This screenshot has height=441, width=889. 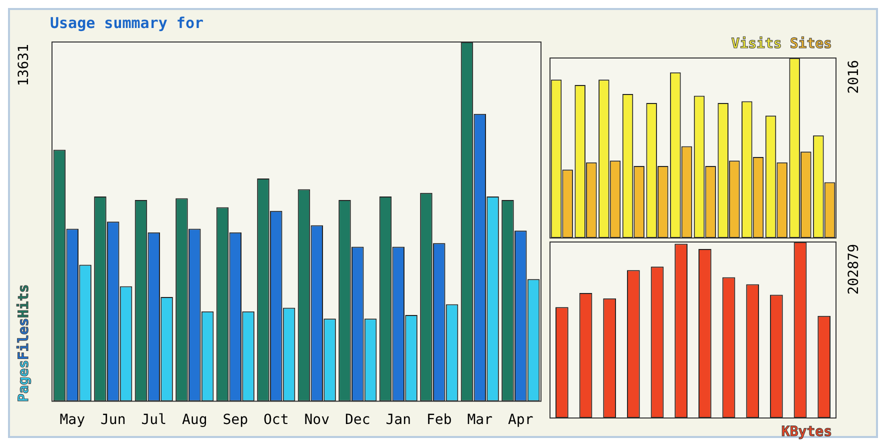 I want to click on text: Pages, so click(x=24, y=381).